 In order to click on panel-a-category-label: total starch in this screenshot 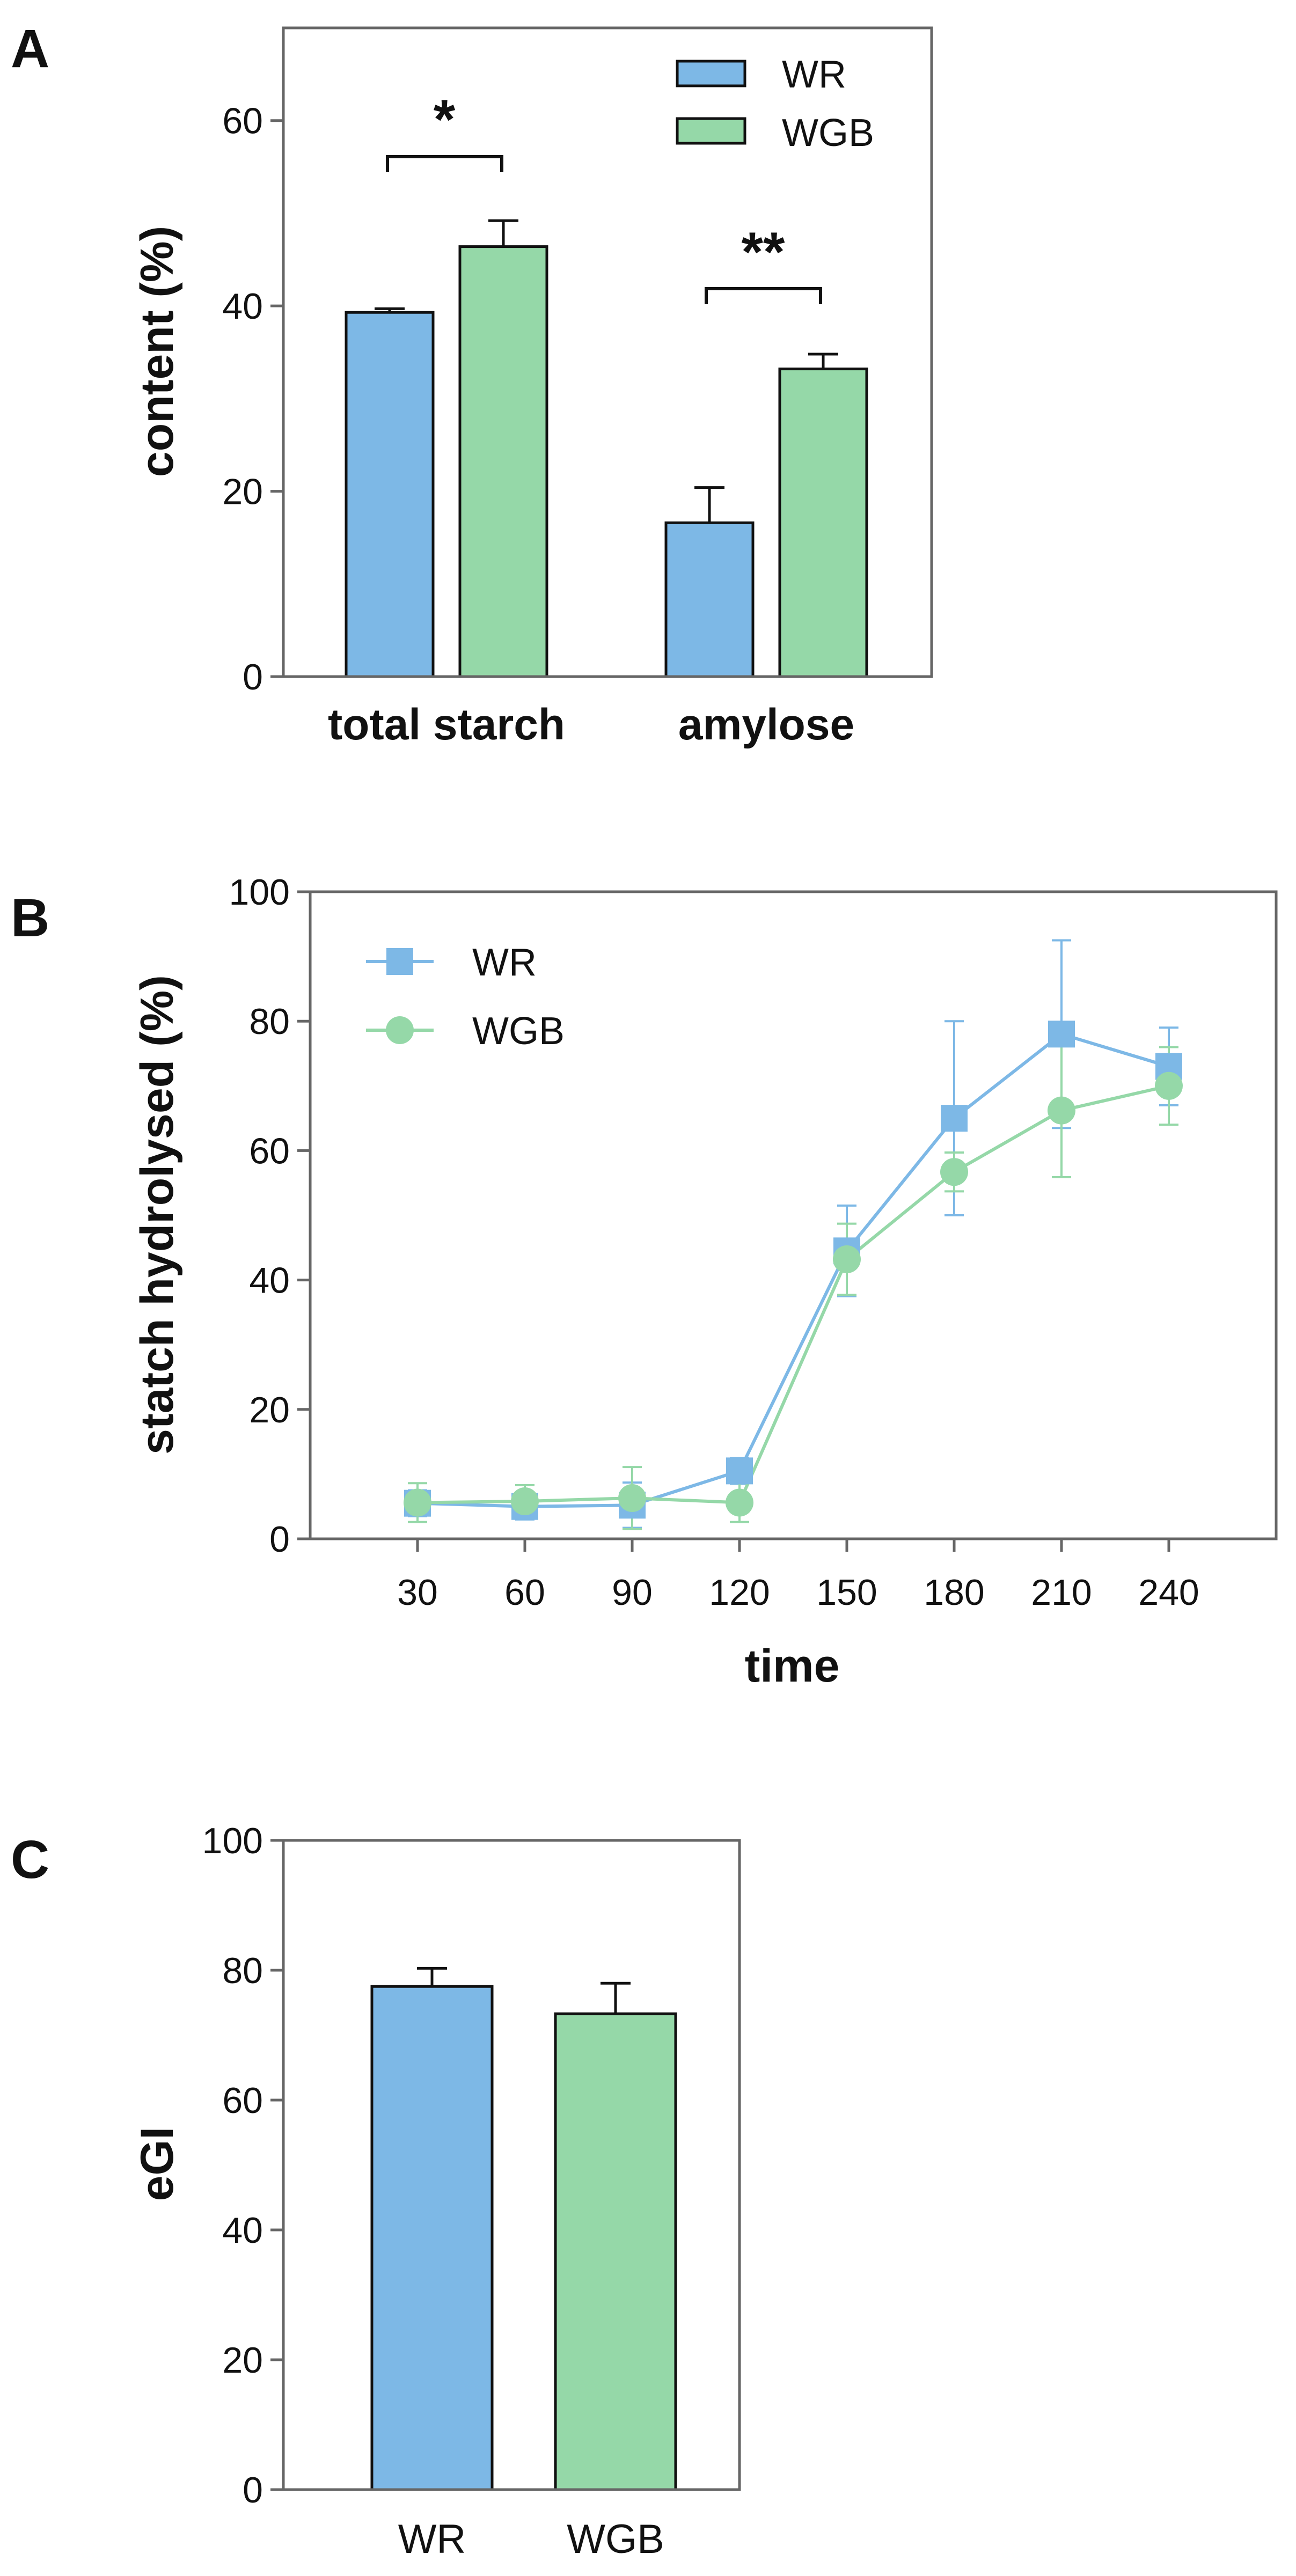, I will do `click(446, 724)`.